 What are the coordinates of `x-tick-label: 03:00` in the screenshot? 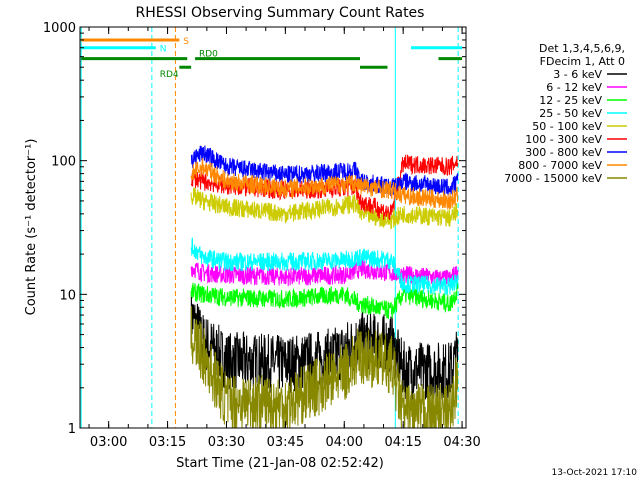 It's located at (108, 442).